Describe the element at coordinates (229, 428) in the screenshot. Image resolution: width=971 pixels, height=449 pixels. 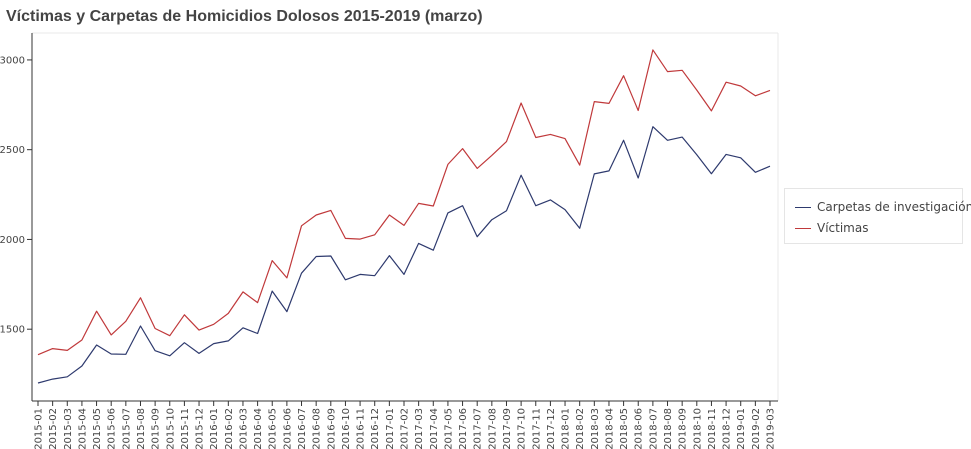
I see `x-tick-label: 2016-02` at that location.